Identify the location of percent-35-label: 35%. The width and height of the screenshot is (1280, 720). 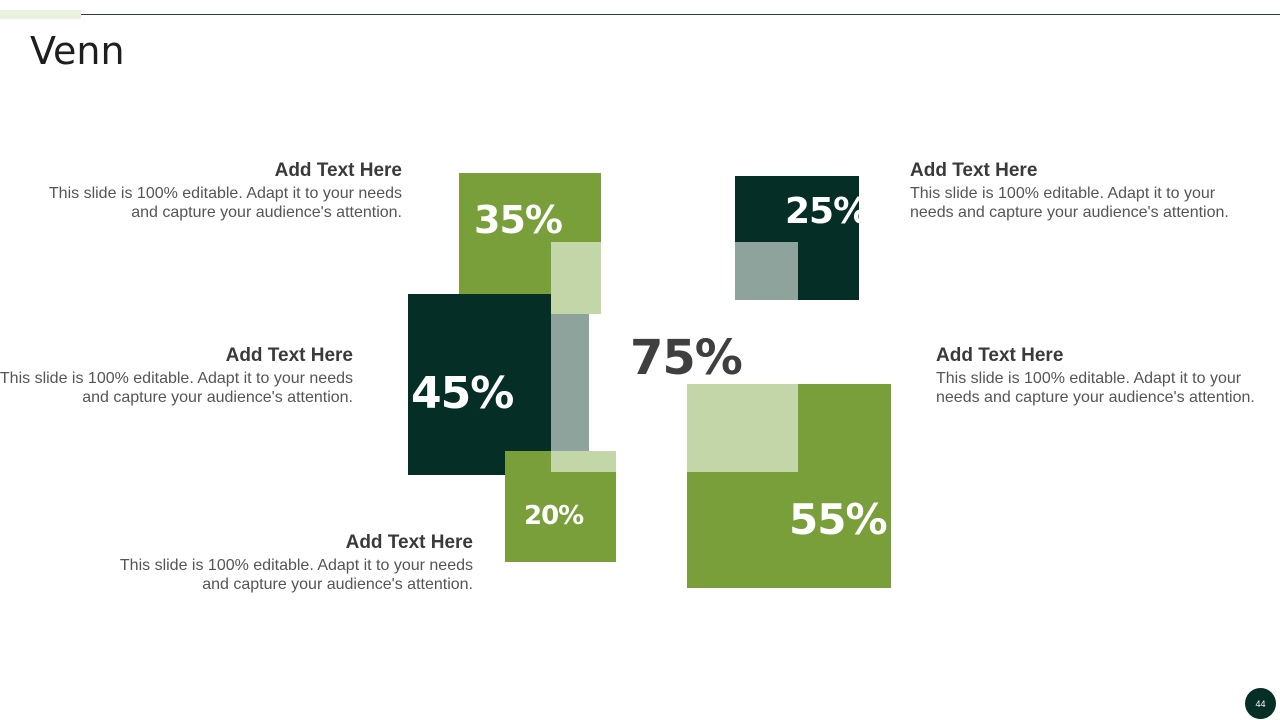
(518, 220).